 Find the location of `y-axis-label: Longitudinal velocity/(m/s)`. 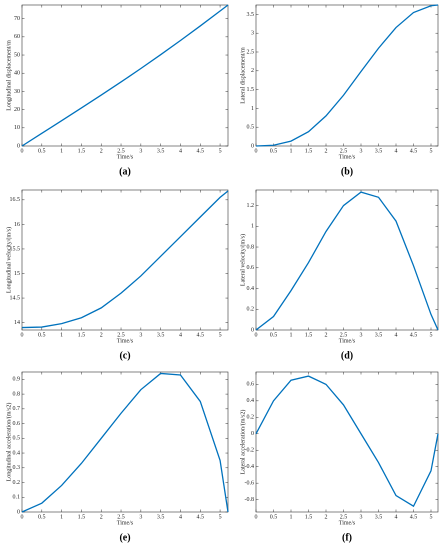

y-axis-label: Longitudinal velocity/(m/s) is located at coordinates (8, 260).